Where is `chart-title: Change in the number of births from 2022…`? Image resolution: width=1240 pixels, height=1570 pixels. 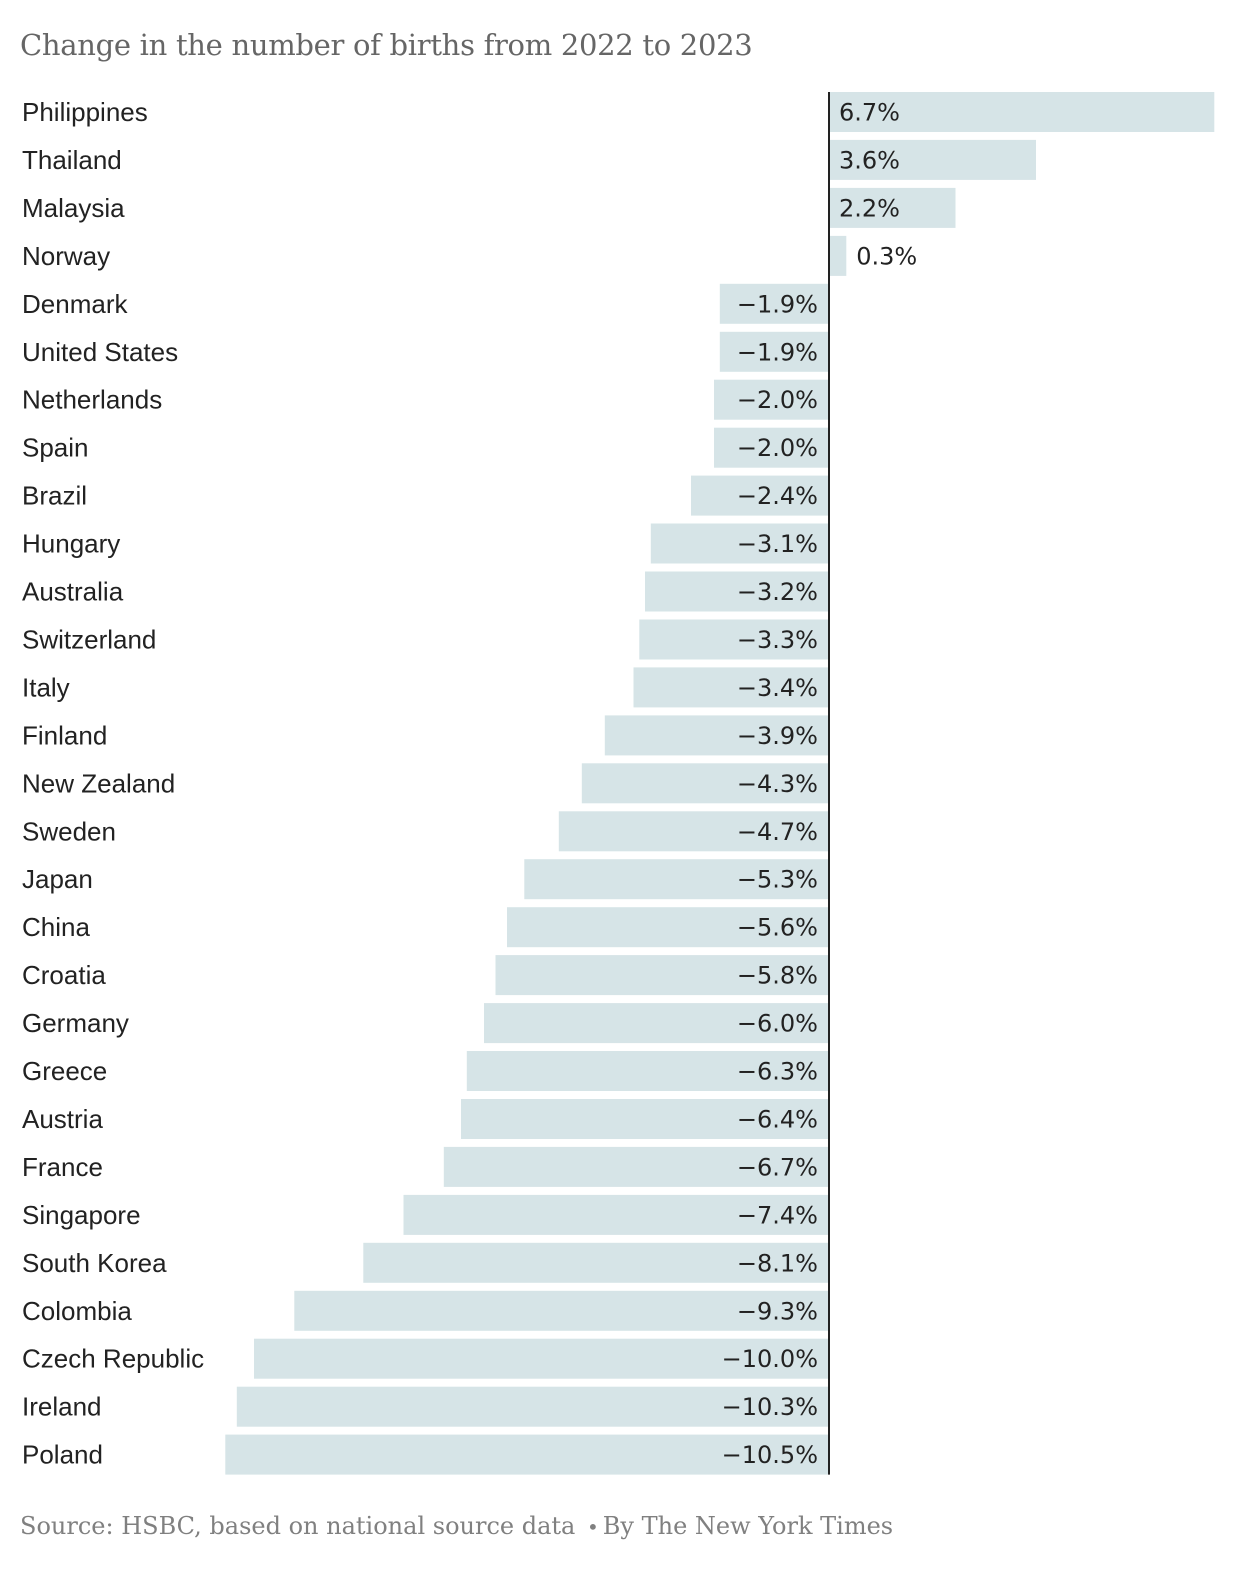
chart-title: Change in the number of births from 2022… is located at coordinates (386, 45).